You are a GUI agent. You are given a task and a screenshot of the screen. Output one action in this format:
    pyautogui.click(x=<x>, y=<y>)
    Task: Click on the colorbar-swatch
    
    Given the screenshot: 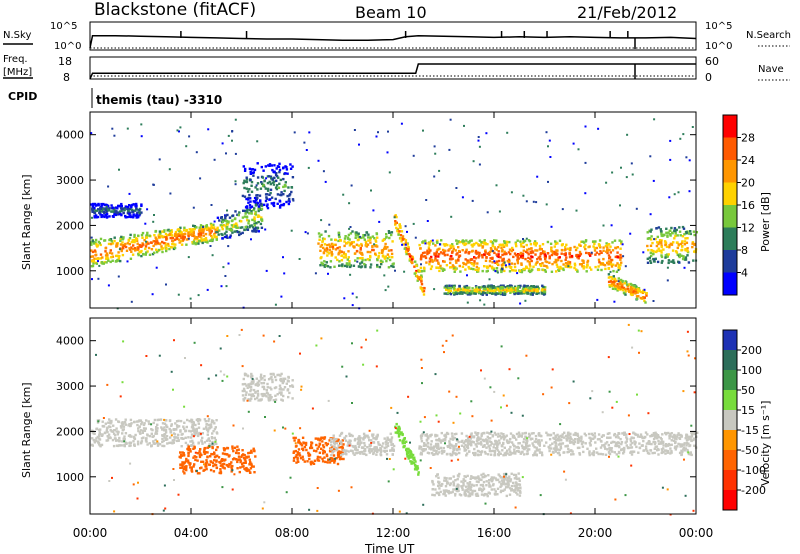 What is the action you would take?
    pyautogui.click(x=730, y=149)
    